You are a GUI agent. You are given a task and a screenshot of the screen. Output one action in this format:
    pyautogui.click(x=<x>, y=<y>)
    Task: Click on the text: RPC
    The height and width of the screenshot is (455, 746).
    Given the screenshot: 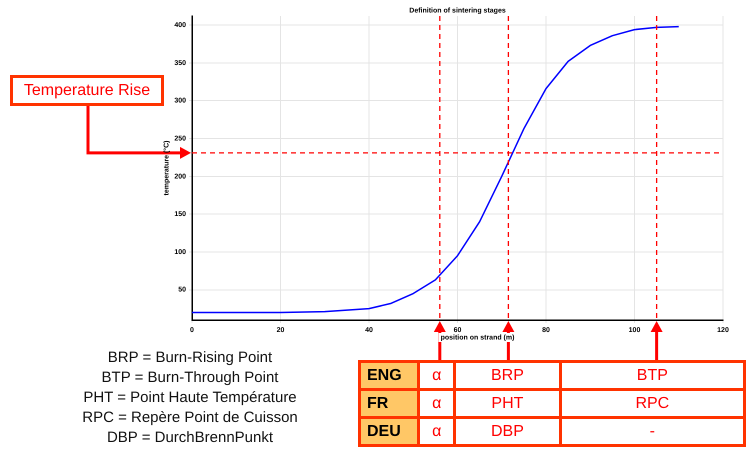 What is the action you would take?
    pyautogui.click(x=652, y=404)
    